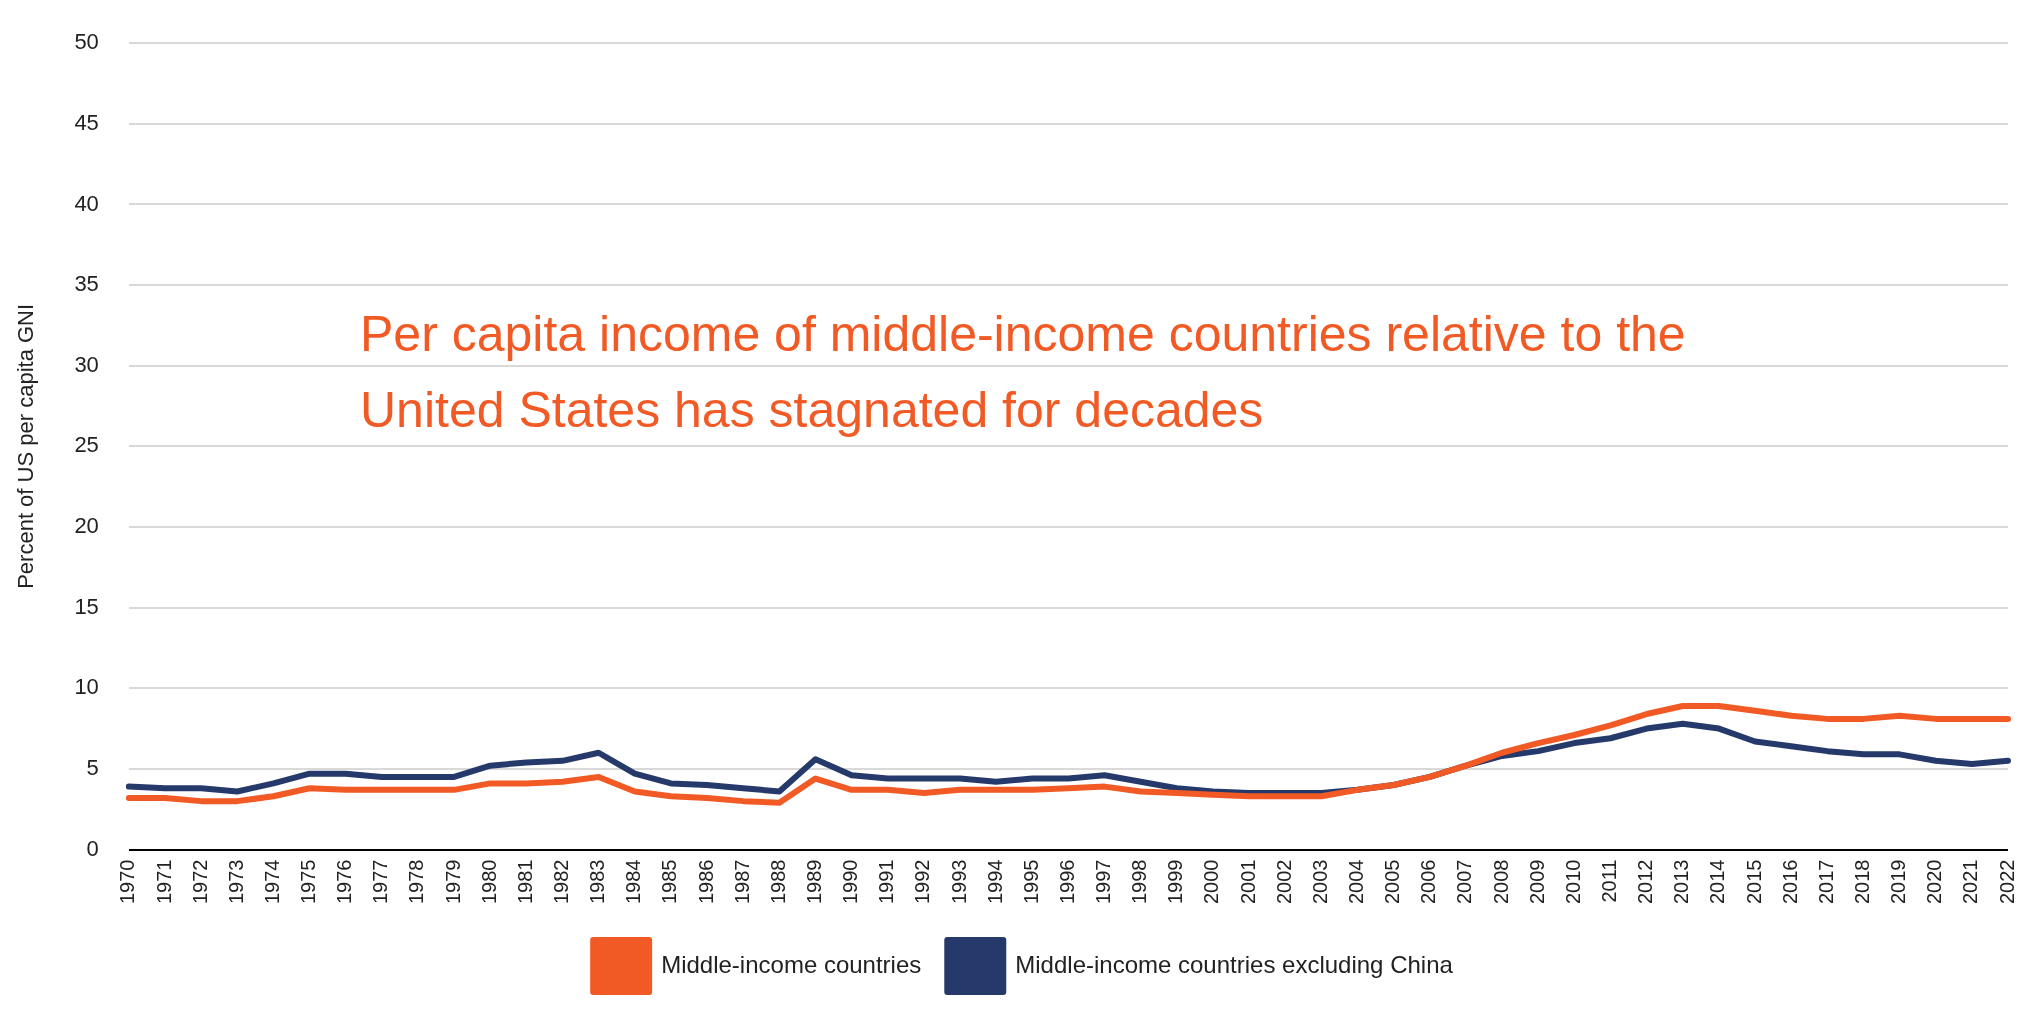  I want to click on x-tick-label: 1987, so click(741, 882).